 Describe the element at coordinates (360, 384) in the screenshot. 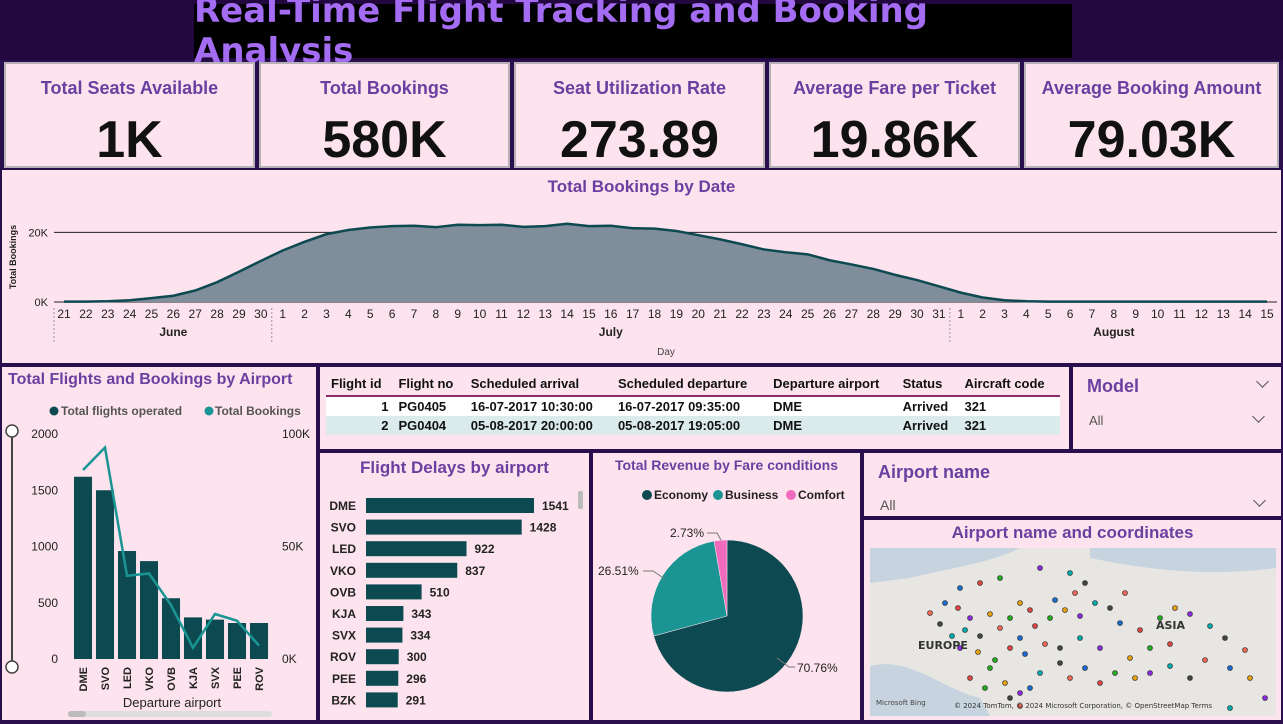

I see `column-header: Flight id` at that location.